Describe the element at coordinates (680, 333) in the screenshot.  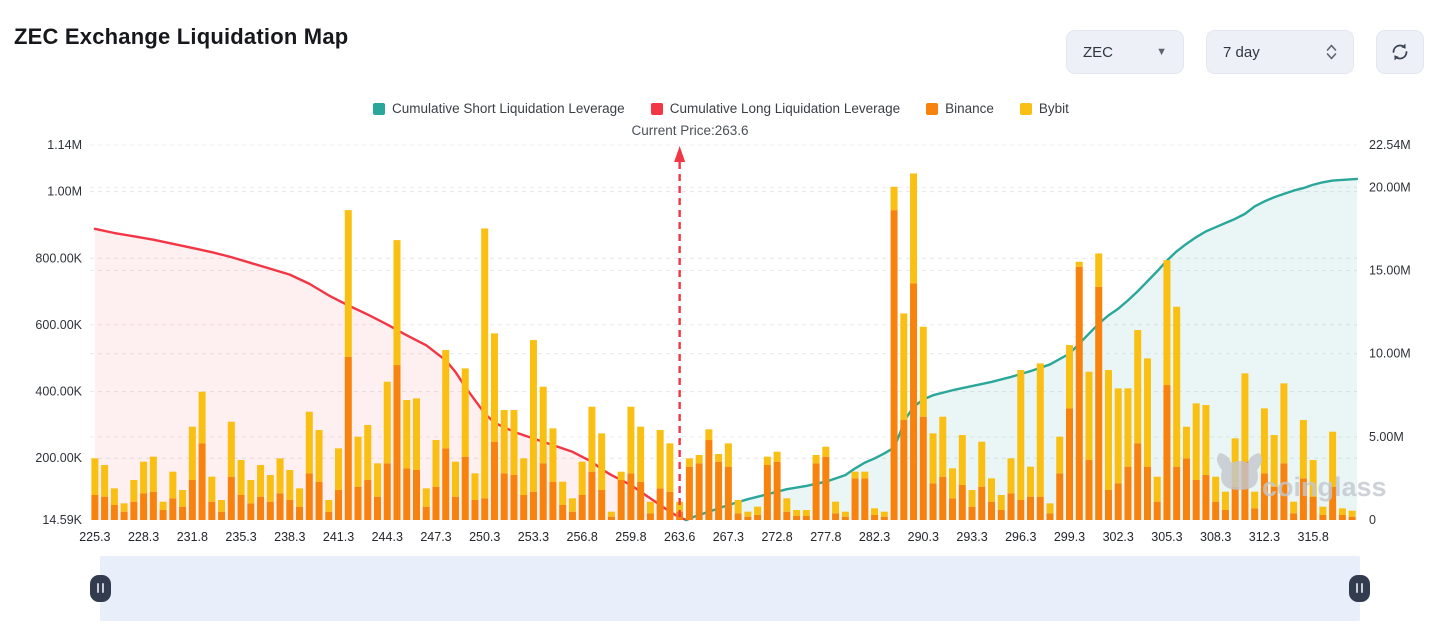
I see `current-price-line` at that location.